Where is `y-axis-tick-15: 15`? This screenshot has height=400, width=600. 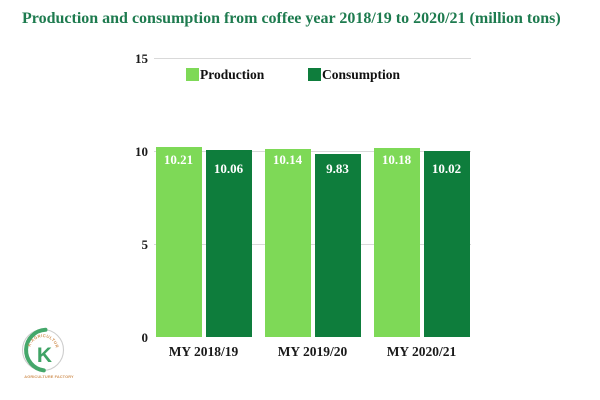 y-axis-tick-15: 15 is located at coordinates (141, 58).